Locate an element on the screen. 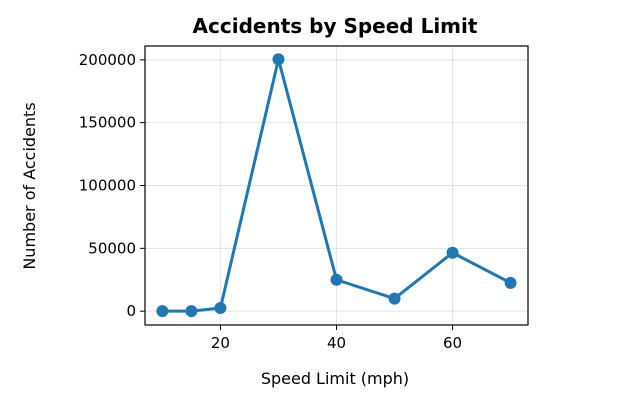 This screenshot has width=633, height=406. y-tick-label: 100000 is located at coordinates (107, 186).